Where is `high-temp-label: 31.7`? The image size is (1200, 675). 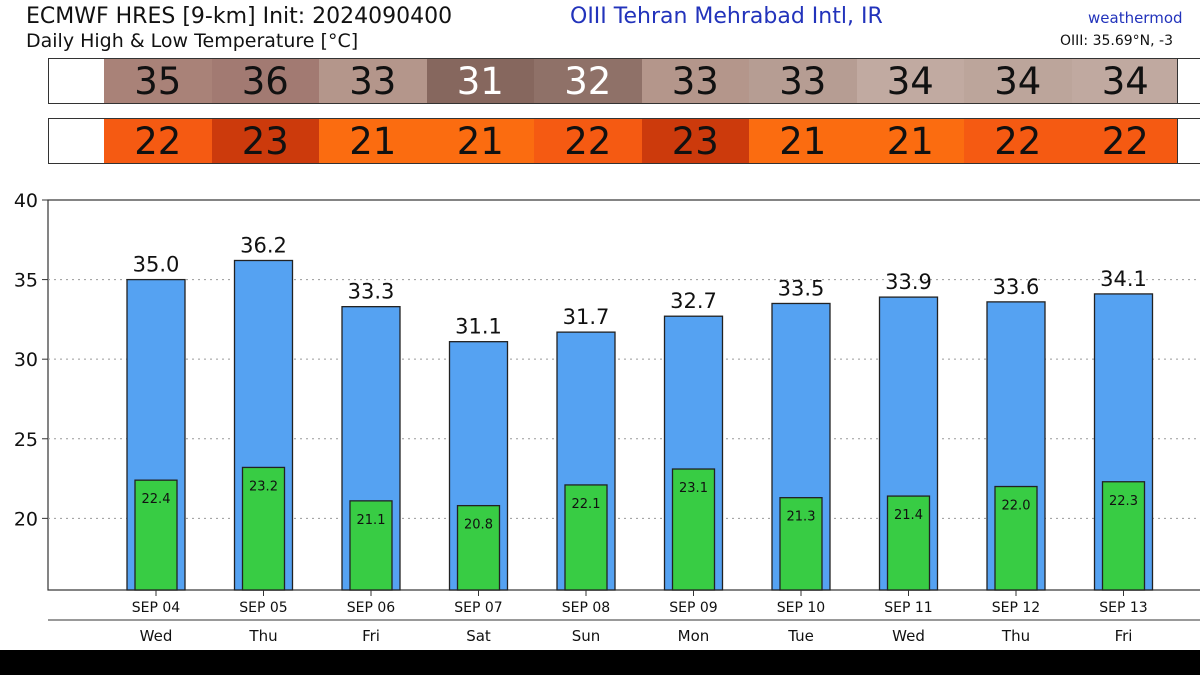 high-temp-label: 31.7 is located at coordinates (586, 317).